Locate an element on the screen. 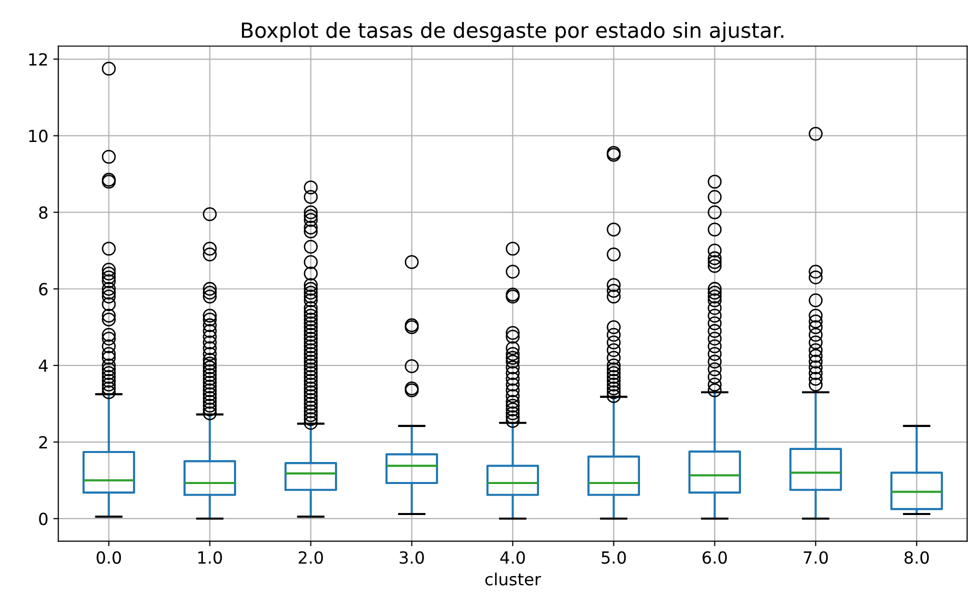 Image resolution: width=972 pixels, height=615 pixels. x-axis-title: cluster is located at coordinates (513, 579).